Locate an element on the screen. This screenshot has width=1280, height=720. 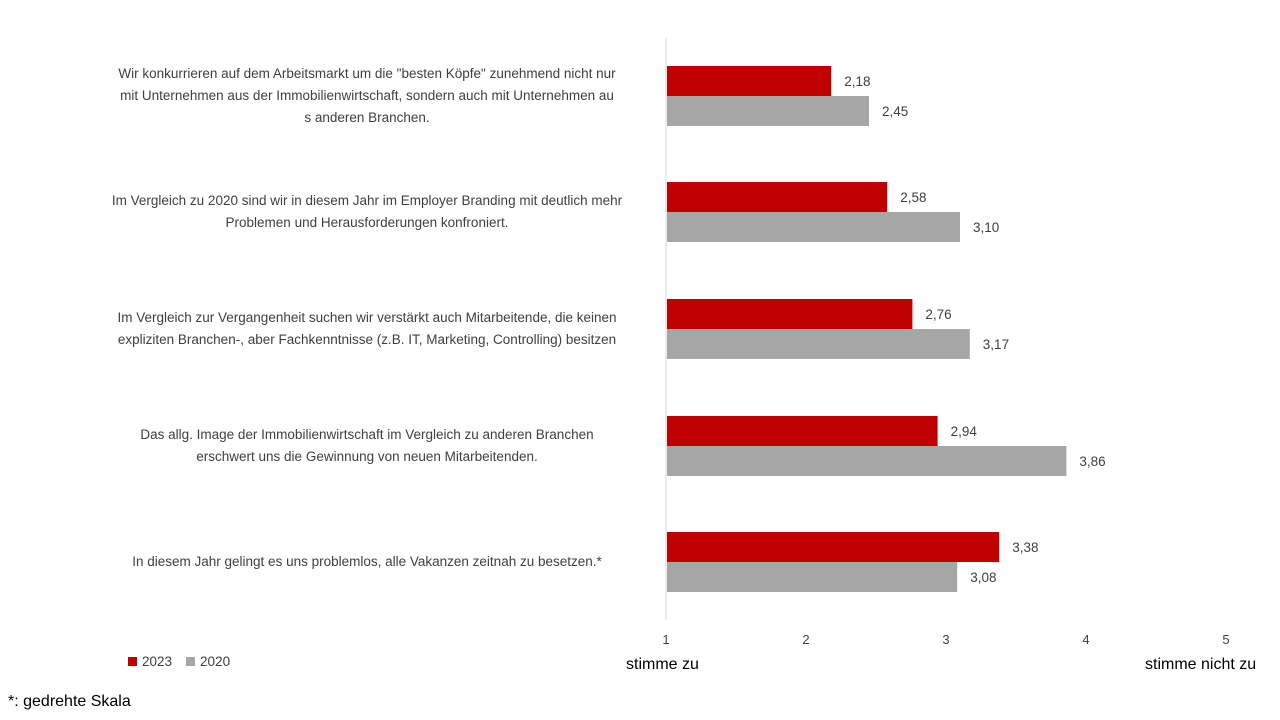
axis-right-end-label: stimme nicht zu is located at coordinates (1201, 664).